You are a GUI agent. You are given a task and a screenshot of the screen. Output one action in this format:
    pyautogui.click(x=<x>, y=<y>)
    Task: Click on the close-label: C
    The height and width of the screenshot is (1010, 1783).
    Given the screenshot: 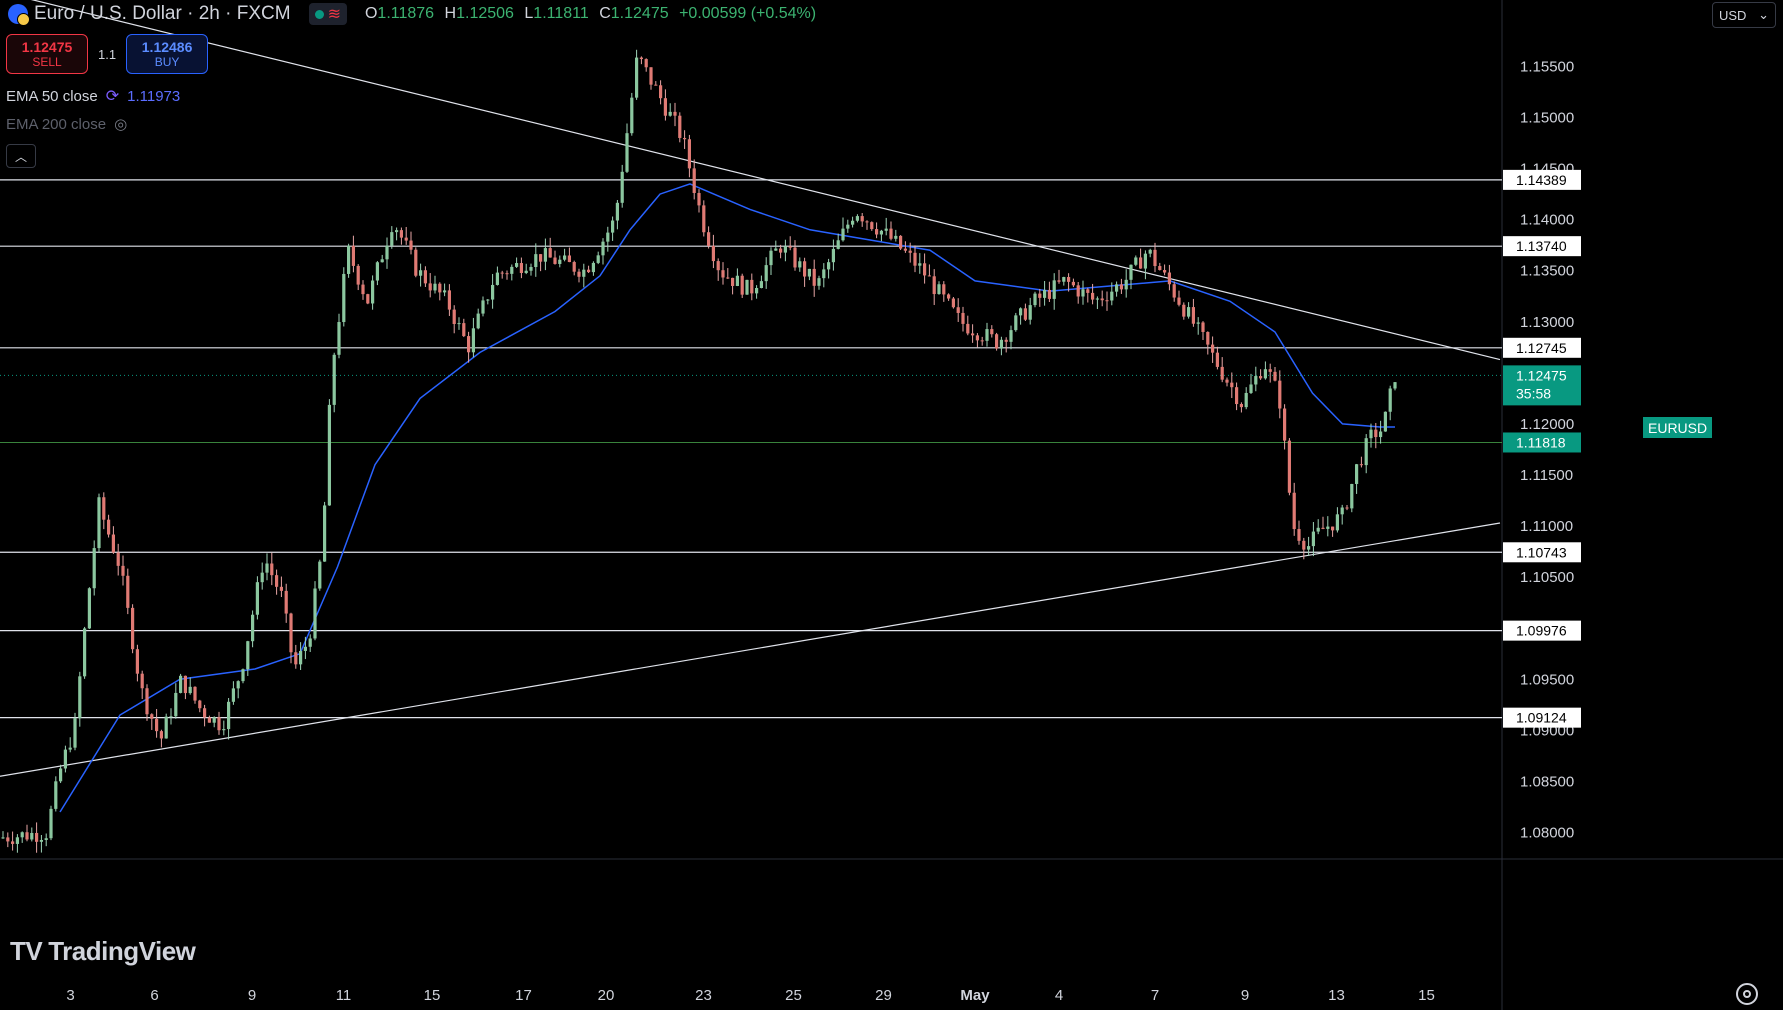 What is the action you would take?
    pyautogui.click(x=605, y=13)
    